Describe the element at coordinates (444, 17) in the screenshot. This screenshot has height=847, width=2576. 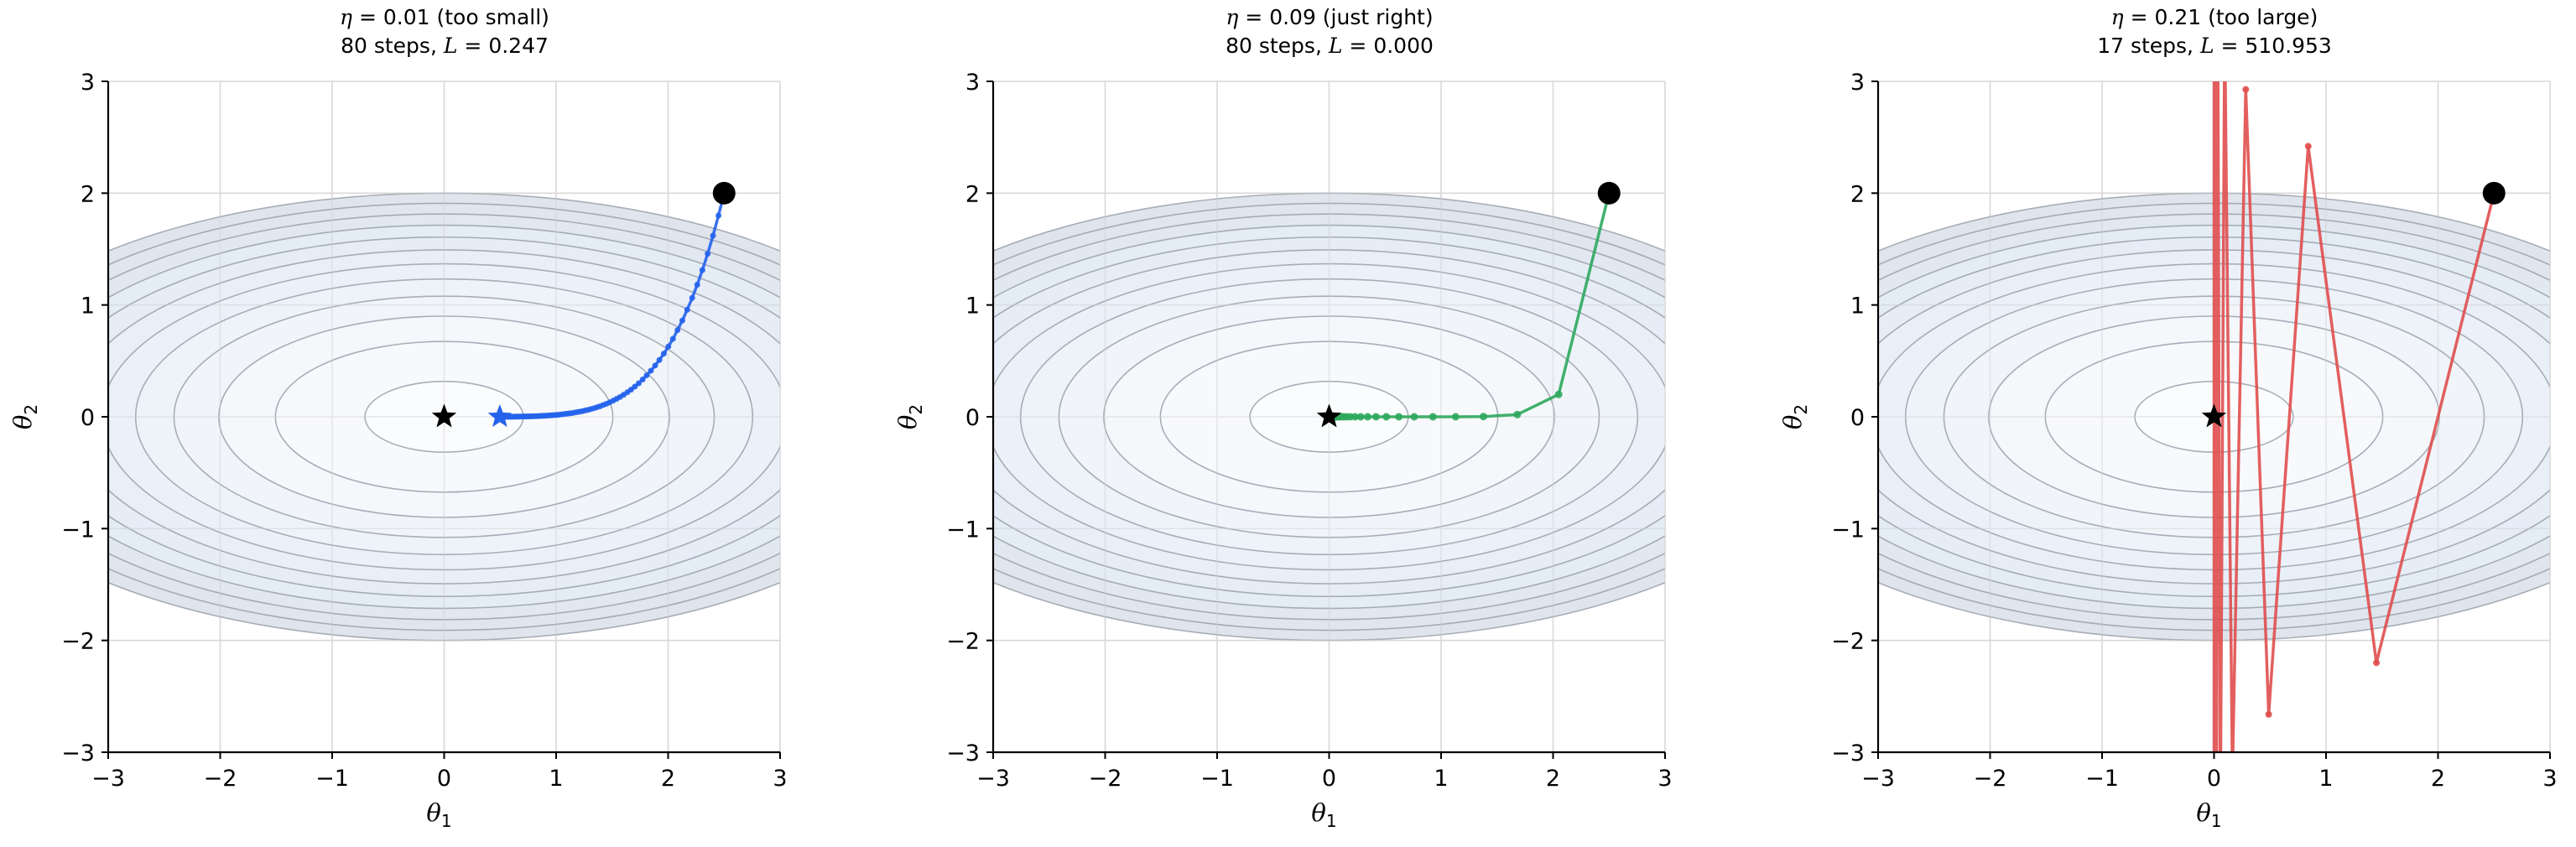
I see `panel-1-title-line1: η = 0.01 (too small)` at that location.